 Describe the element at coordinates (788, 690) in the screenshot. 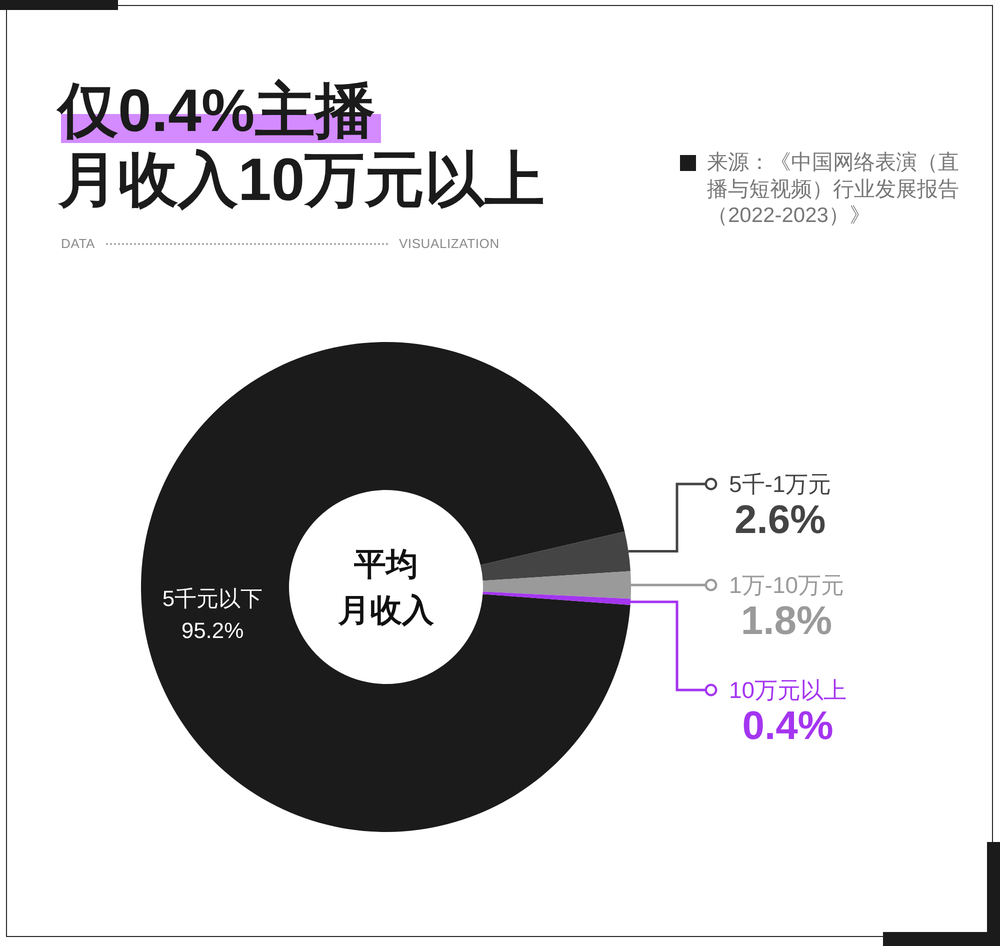

I see `legend-label: 10万元以上` at that location.